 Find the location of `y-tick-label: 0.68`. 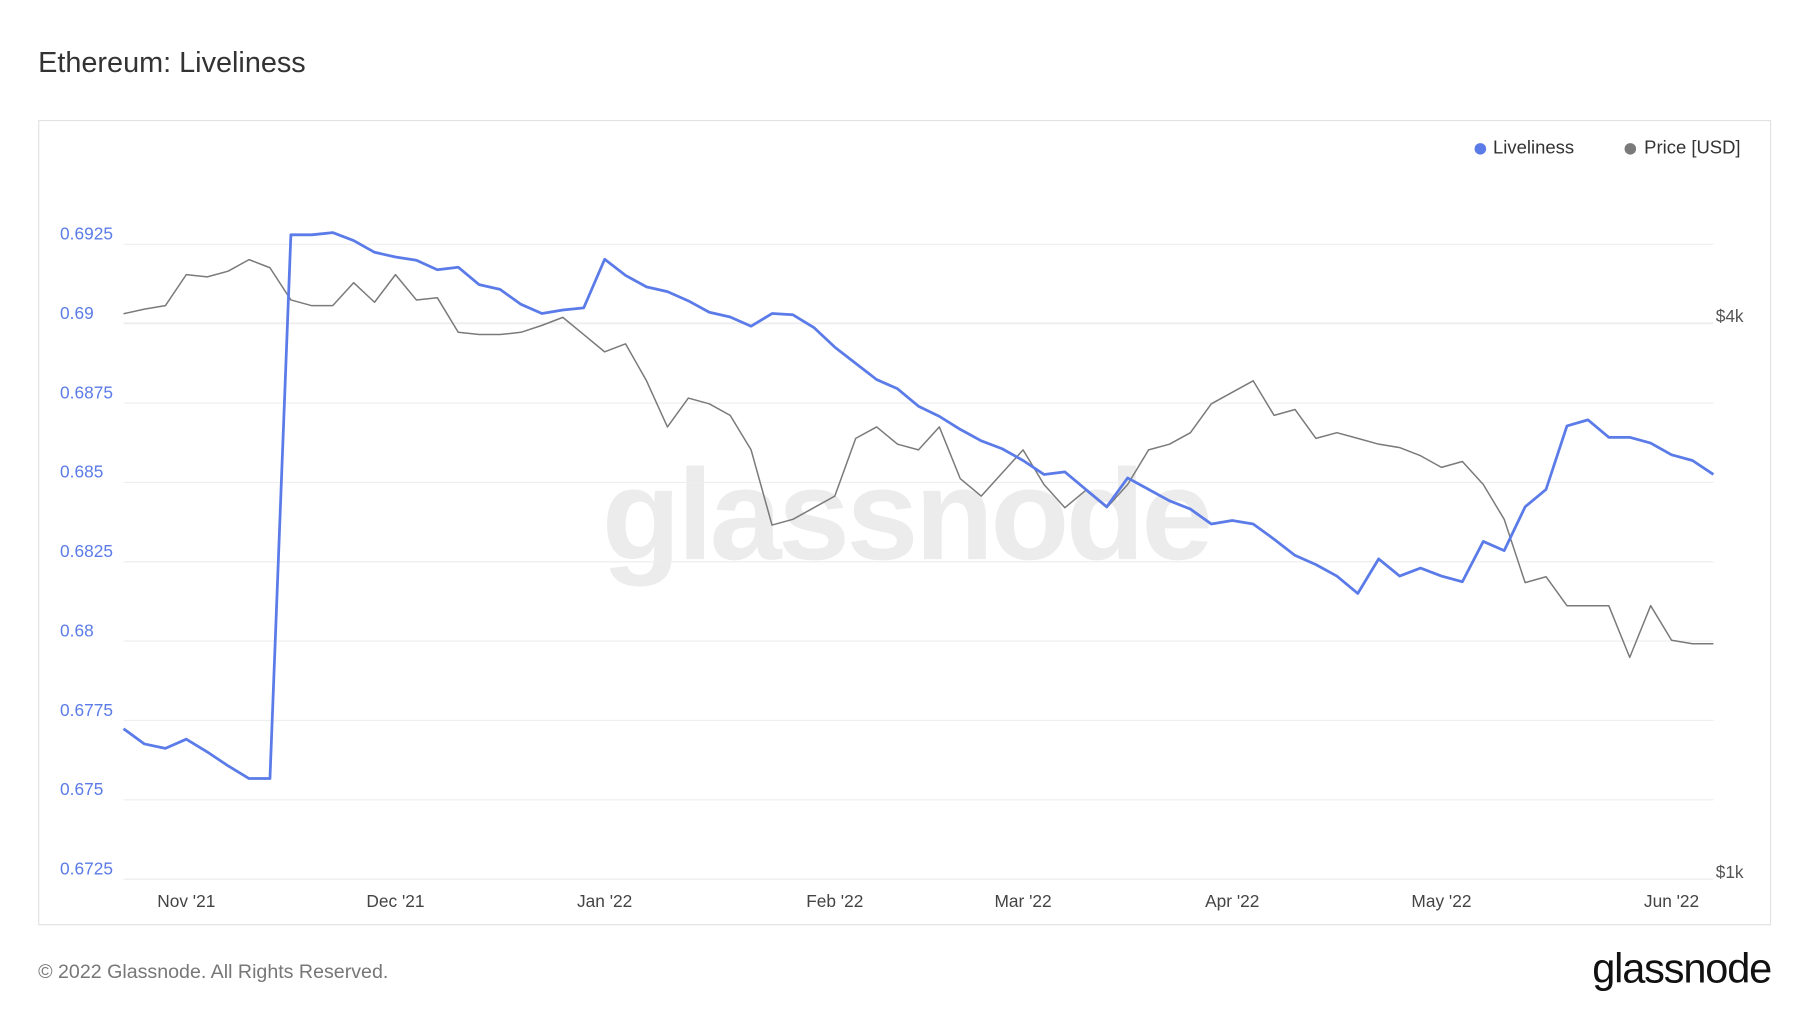

y-tick-label: 0.68 is located at coordinates (77, 630).